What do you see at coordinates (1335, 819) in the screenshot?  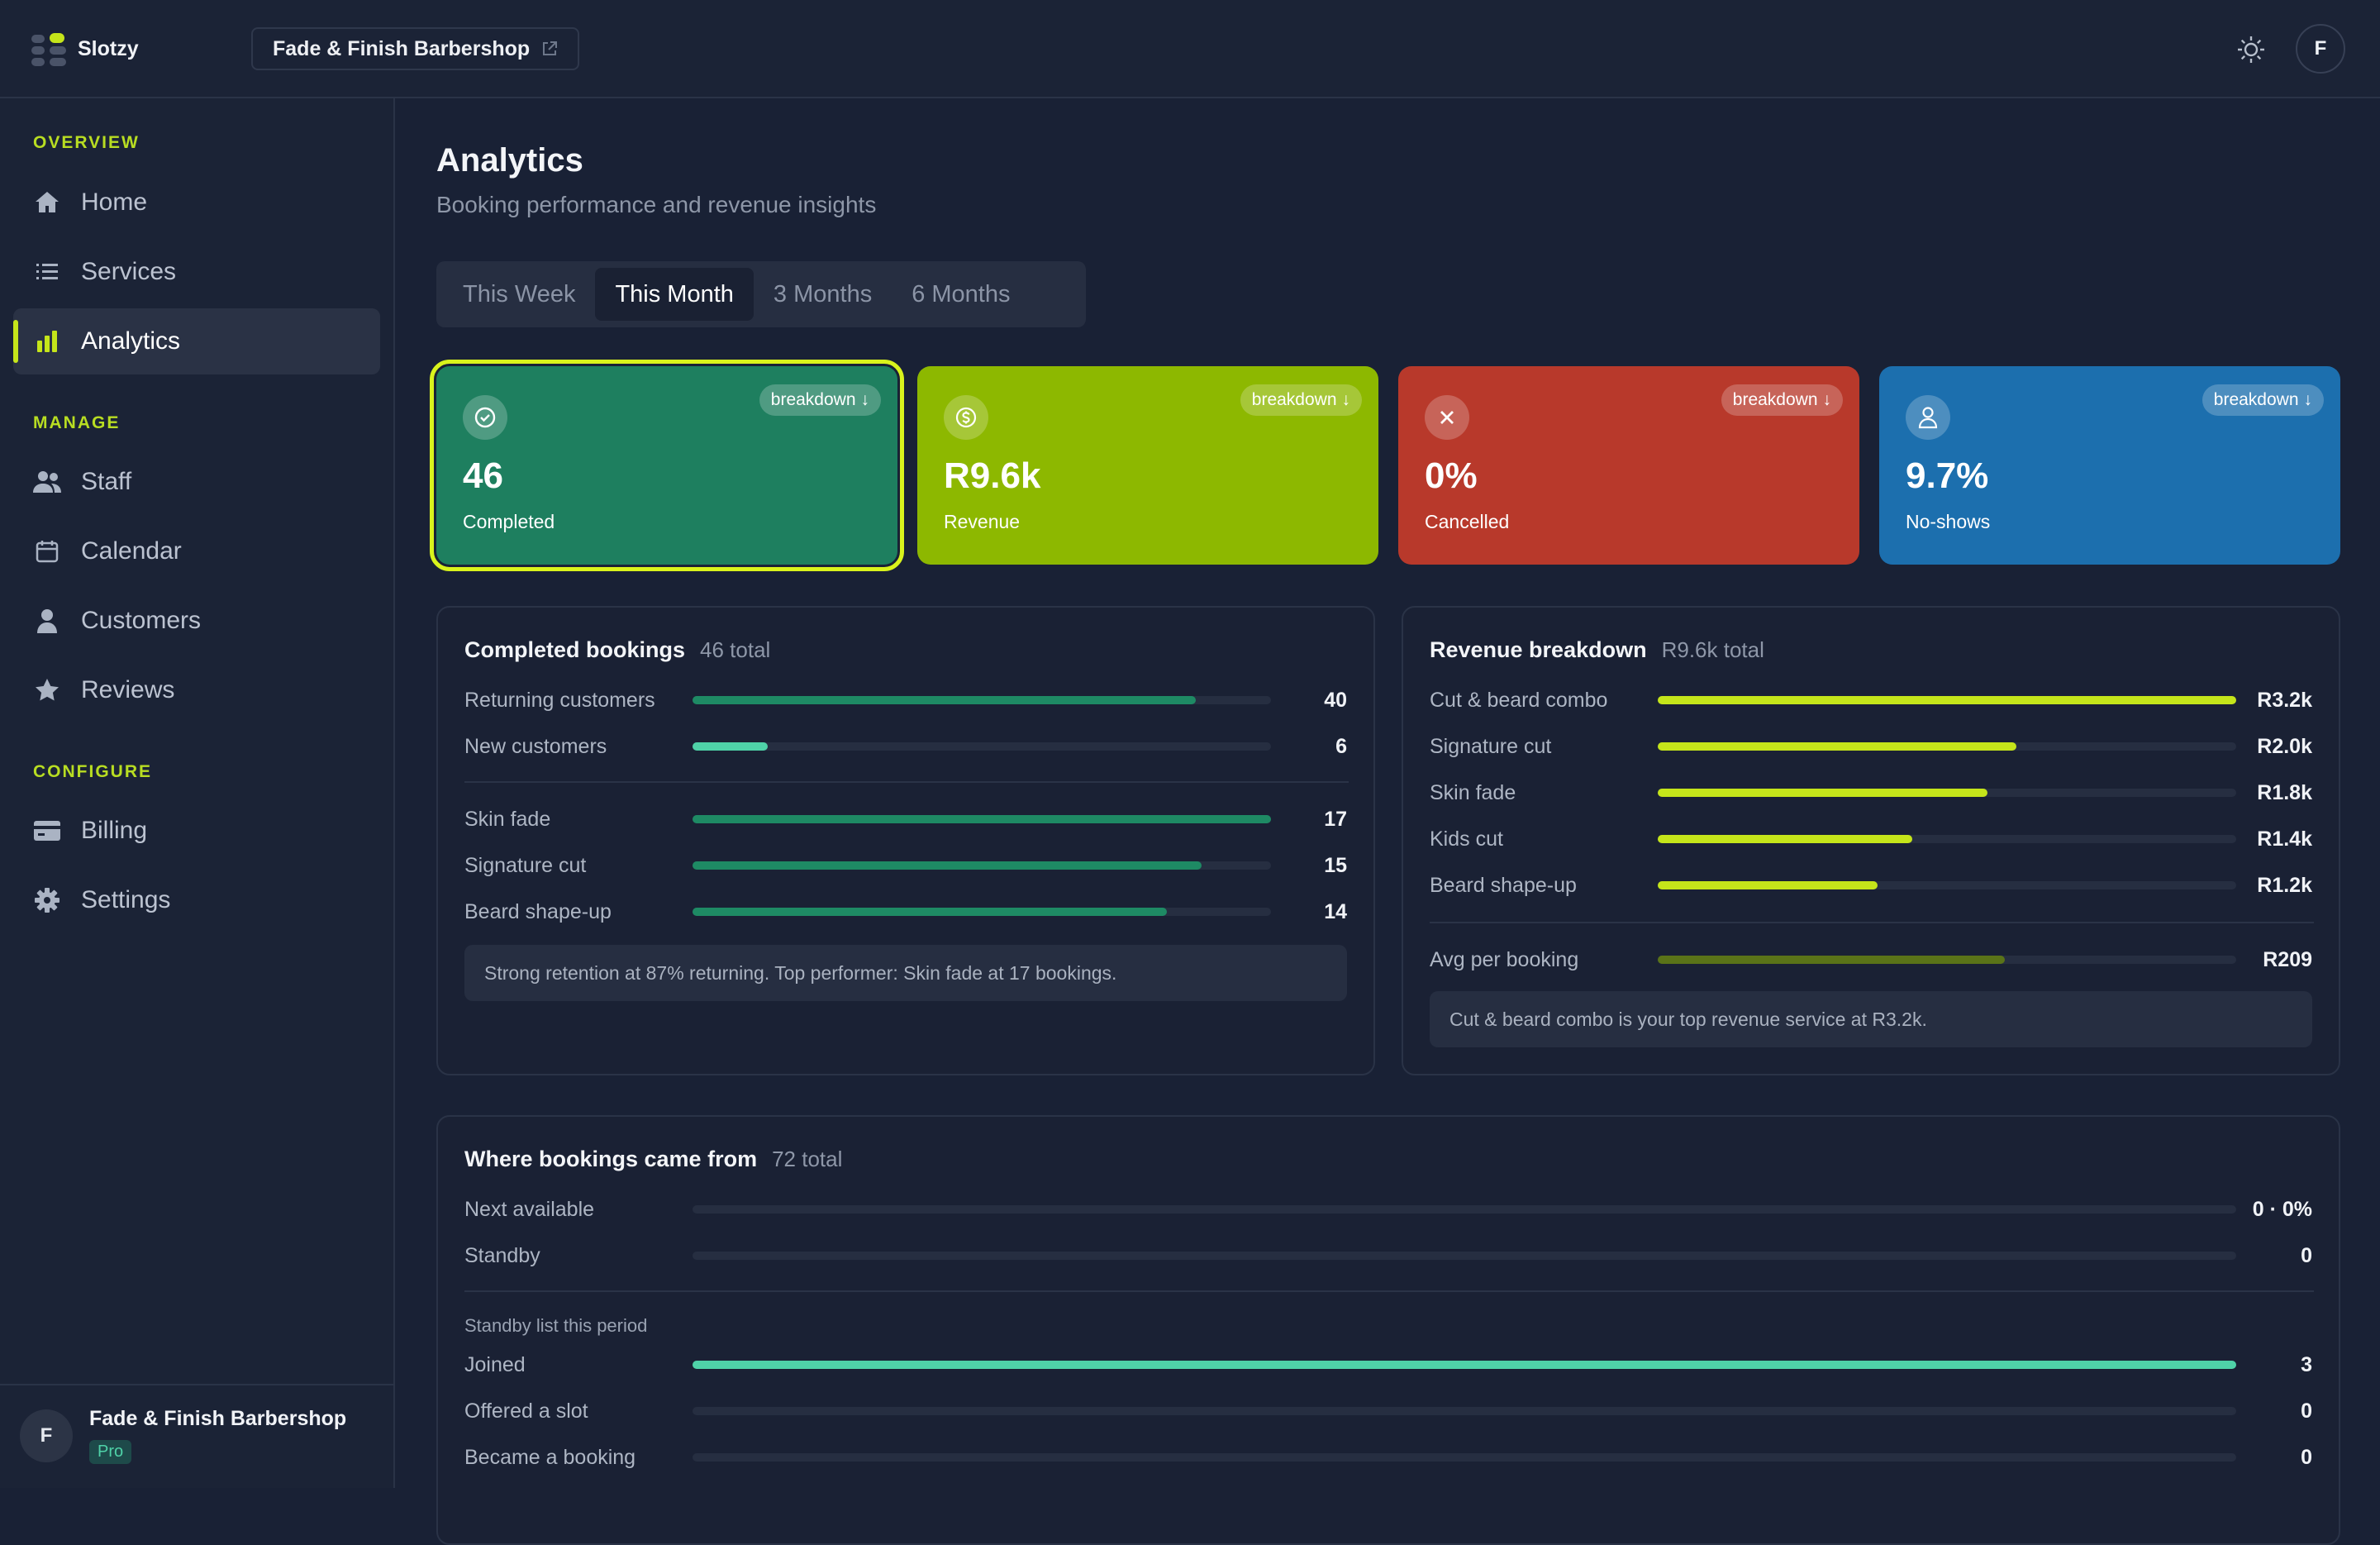 I see `bar-value: 17` at bounding box center [1335, 819].